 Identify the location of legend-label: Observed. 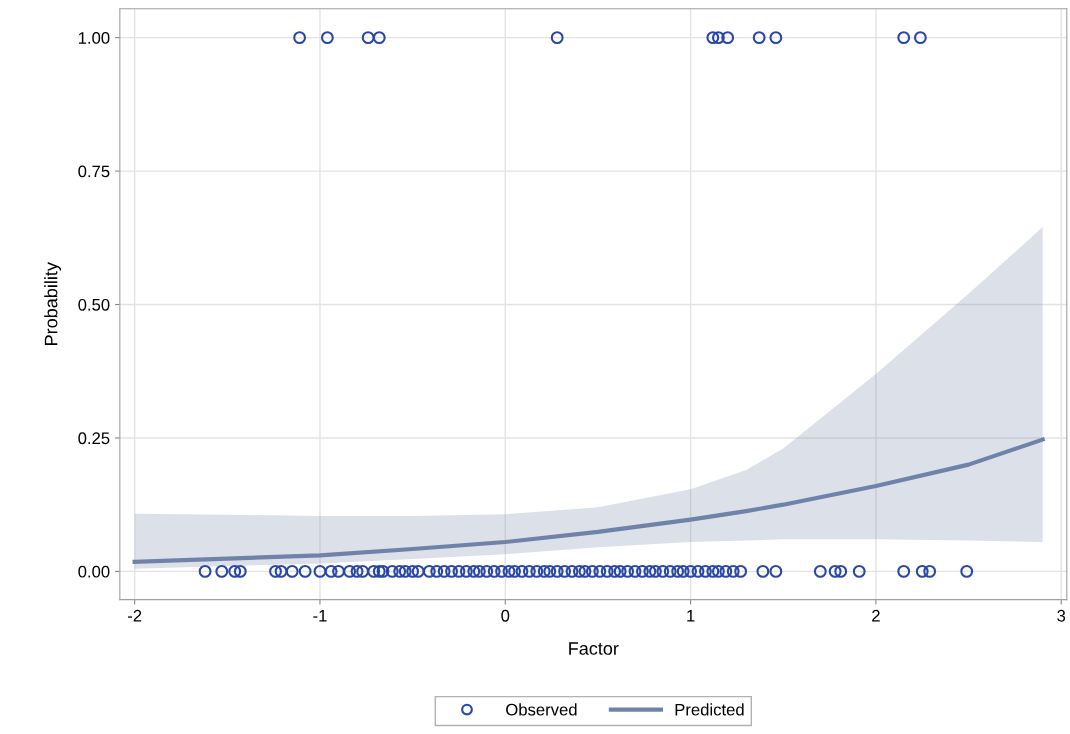
(541, 709).